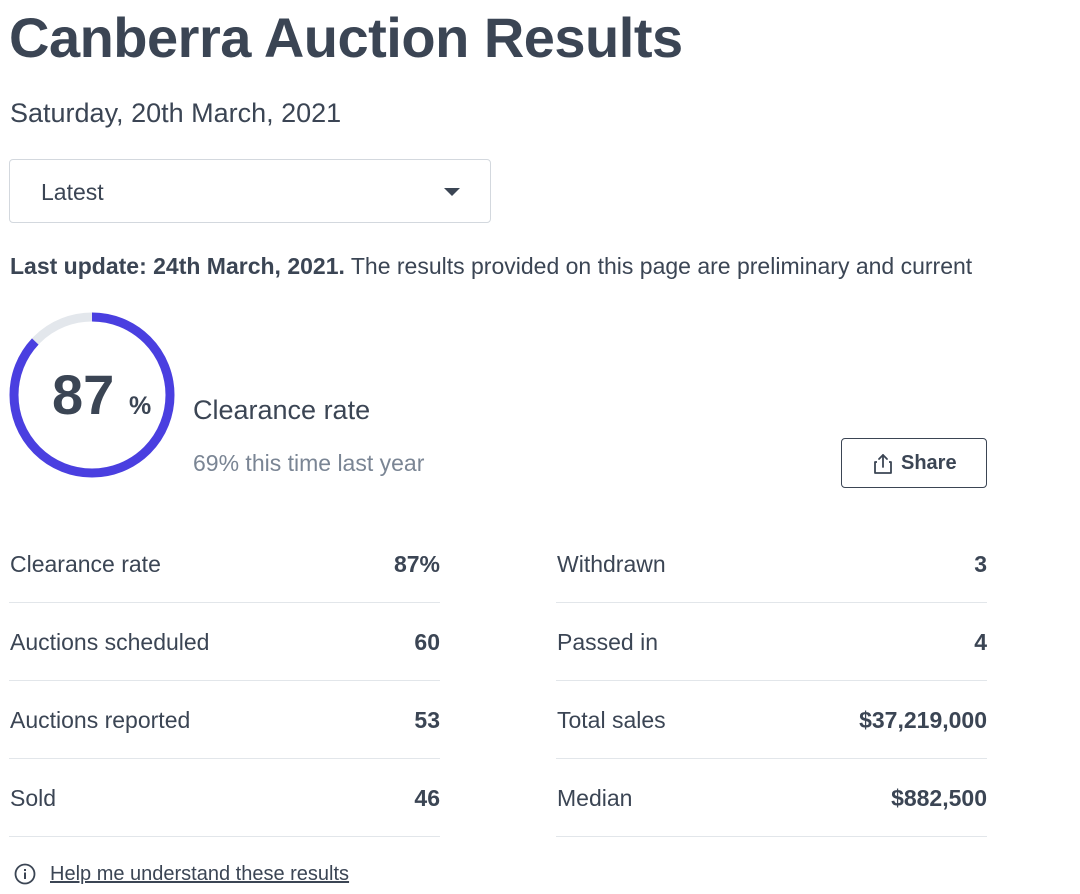 This screenshot has width=1080, height=894. I want to click on stat-value: $882,500, so click(939, 798).